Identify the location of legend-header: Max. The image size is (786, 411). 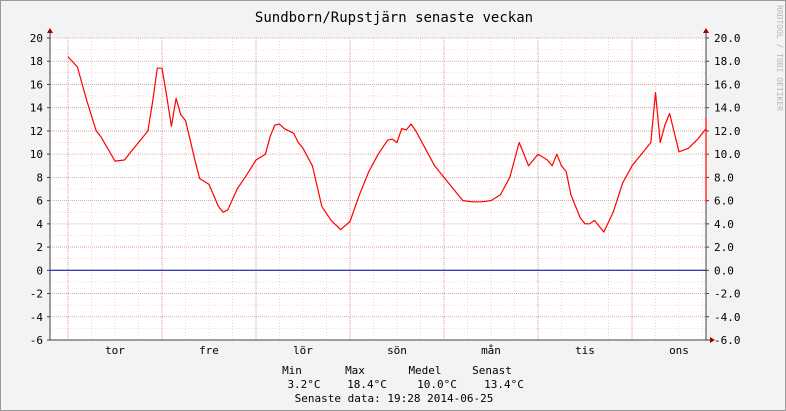
(355, 370).